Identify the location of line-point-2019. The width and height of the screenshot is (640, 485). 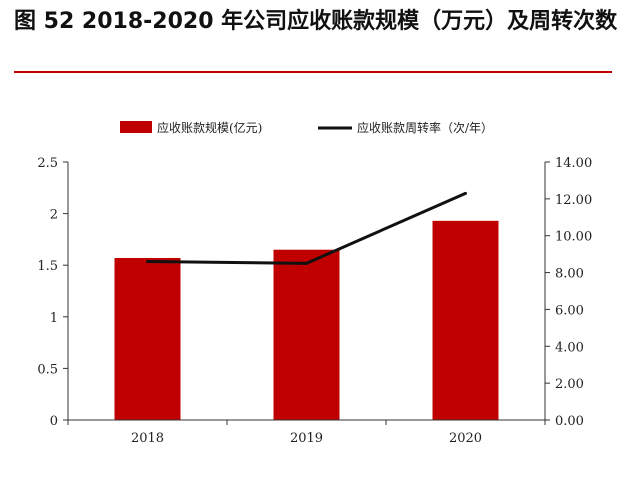
(306, 263).